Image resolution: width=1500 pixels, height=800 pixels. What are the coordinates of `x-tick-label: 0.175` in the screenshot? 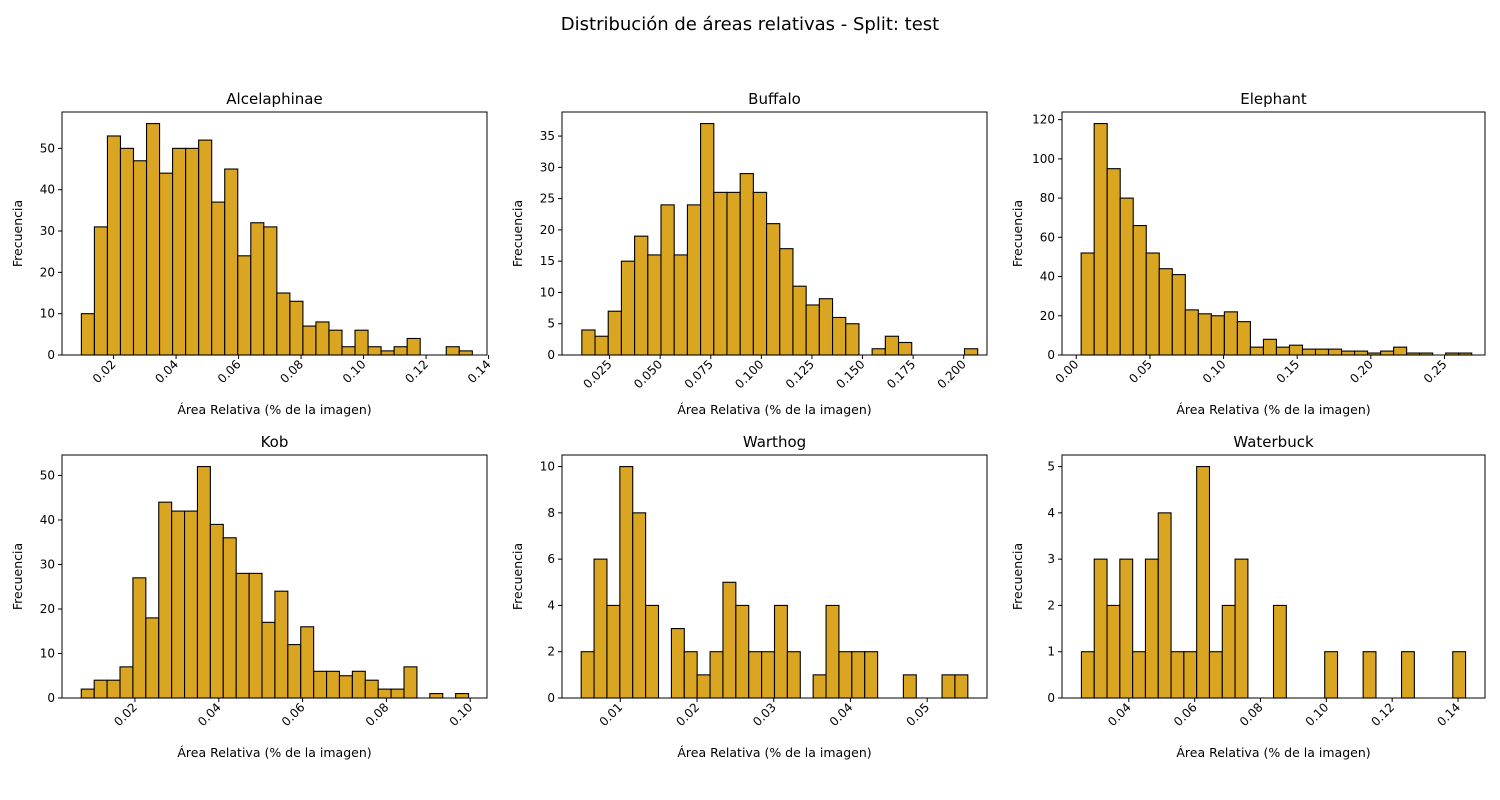 It's located at (901, 374).